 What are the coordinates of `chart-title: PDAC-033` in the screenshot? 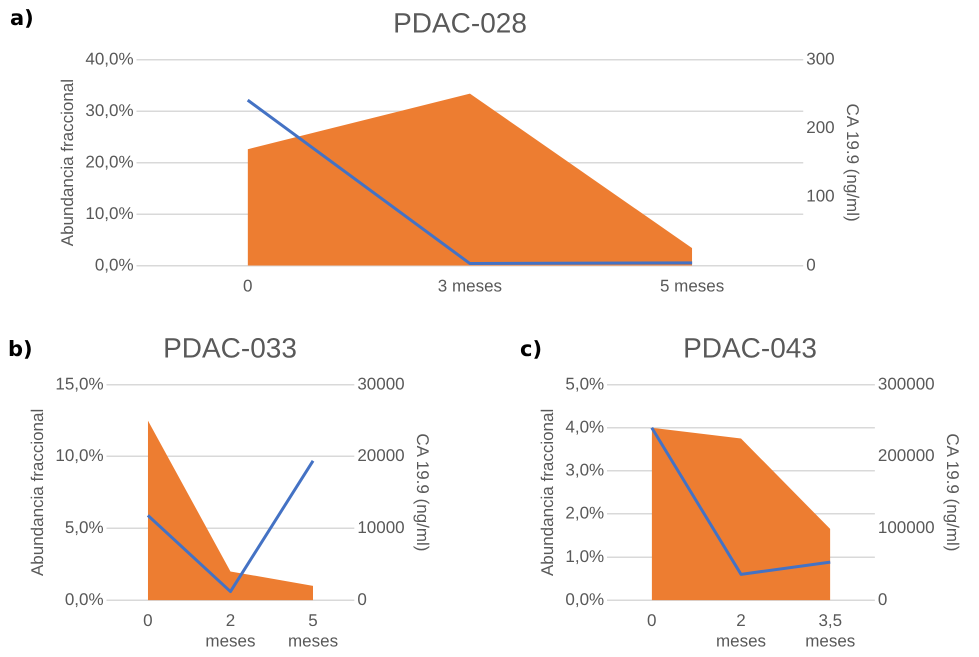 It's located at (230, 348).